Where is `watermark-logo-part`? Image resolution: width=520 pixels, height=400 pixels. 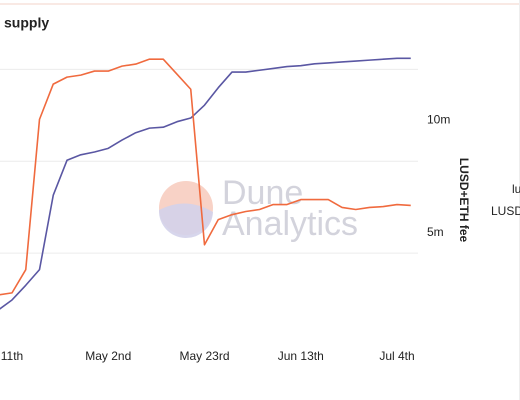 watermark-logo-part is located at coordinates (185, 221).